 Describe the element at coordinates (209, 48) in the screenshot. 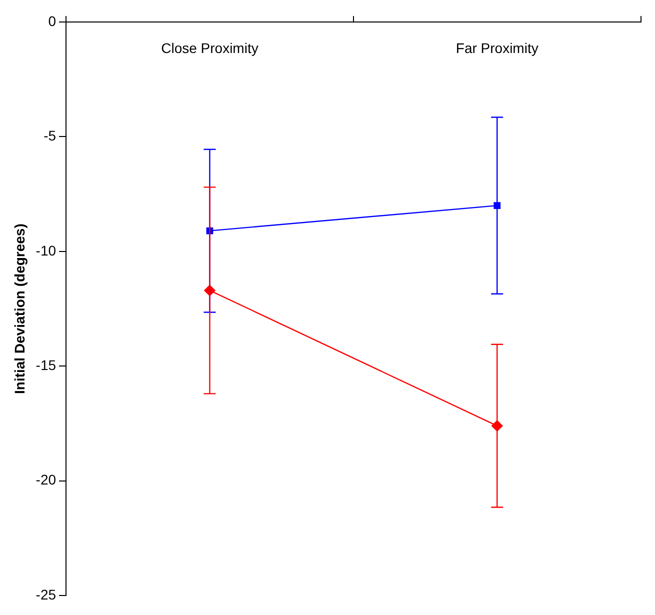

I see `x-tick-label: Close Proximity` at that location.